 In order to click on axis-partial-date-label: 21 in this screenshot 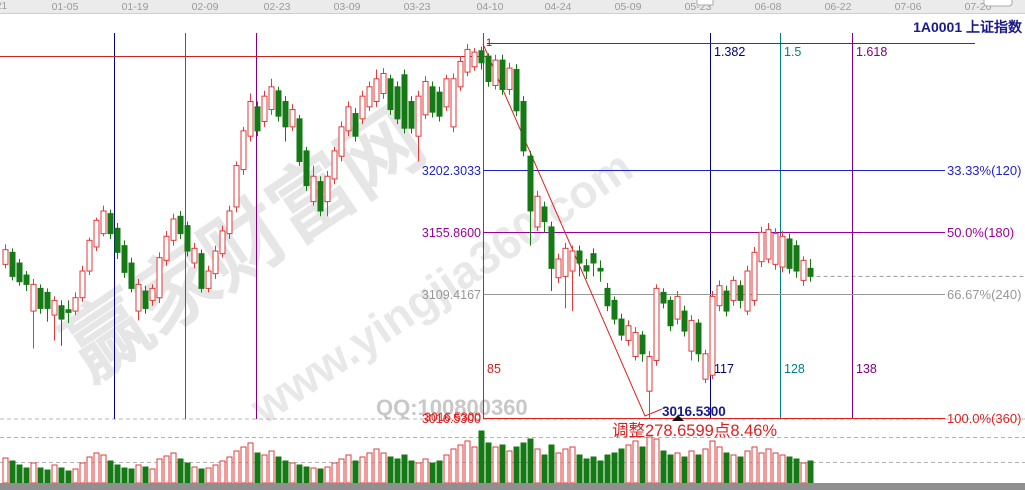, I will do `click(4, 6)`.